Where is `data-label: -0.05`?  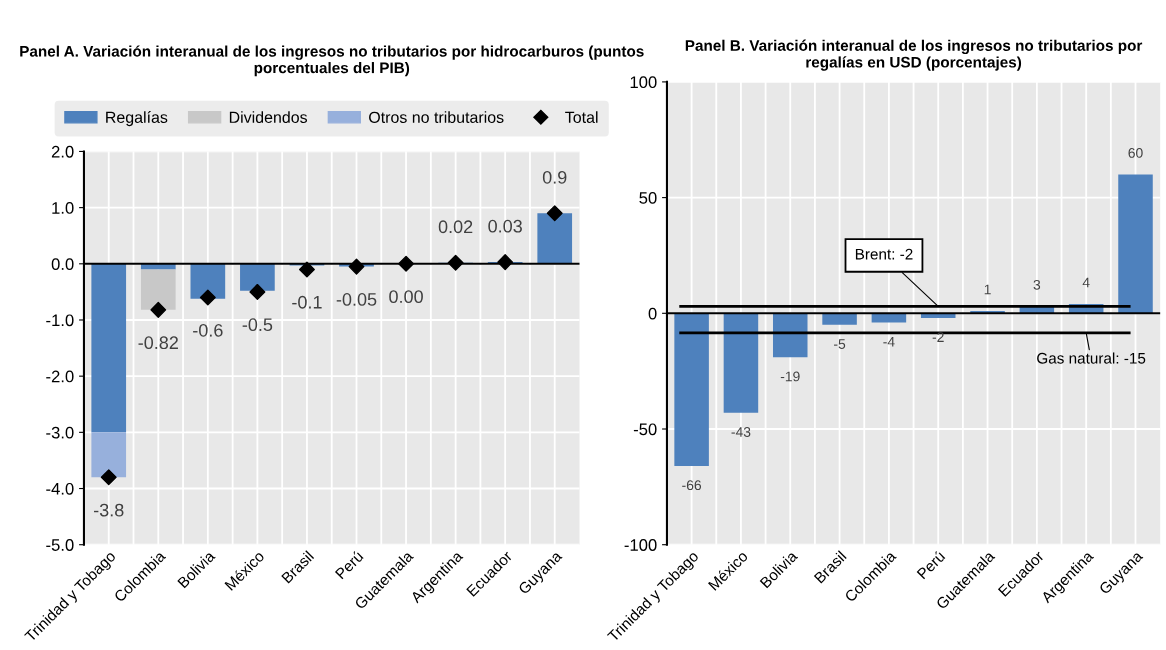 data-label: -0.05 is located at coordinates (356, 299).